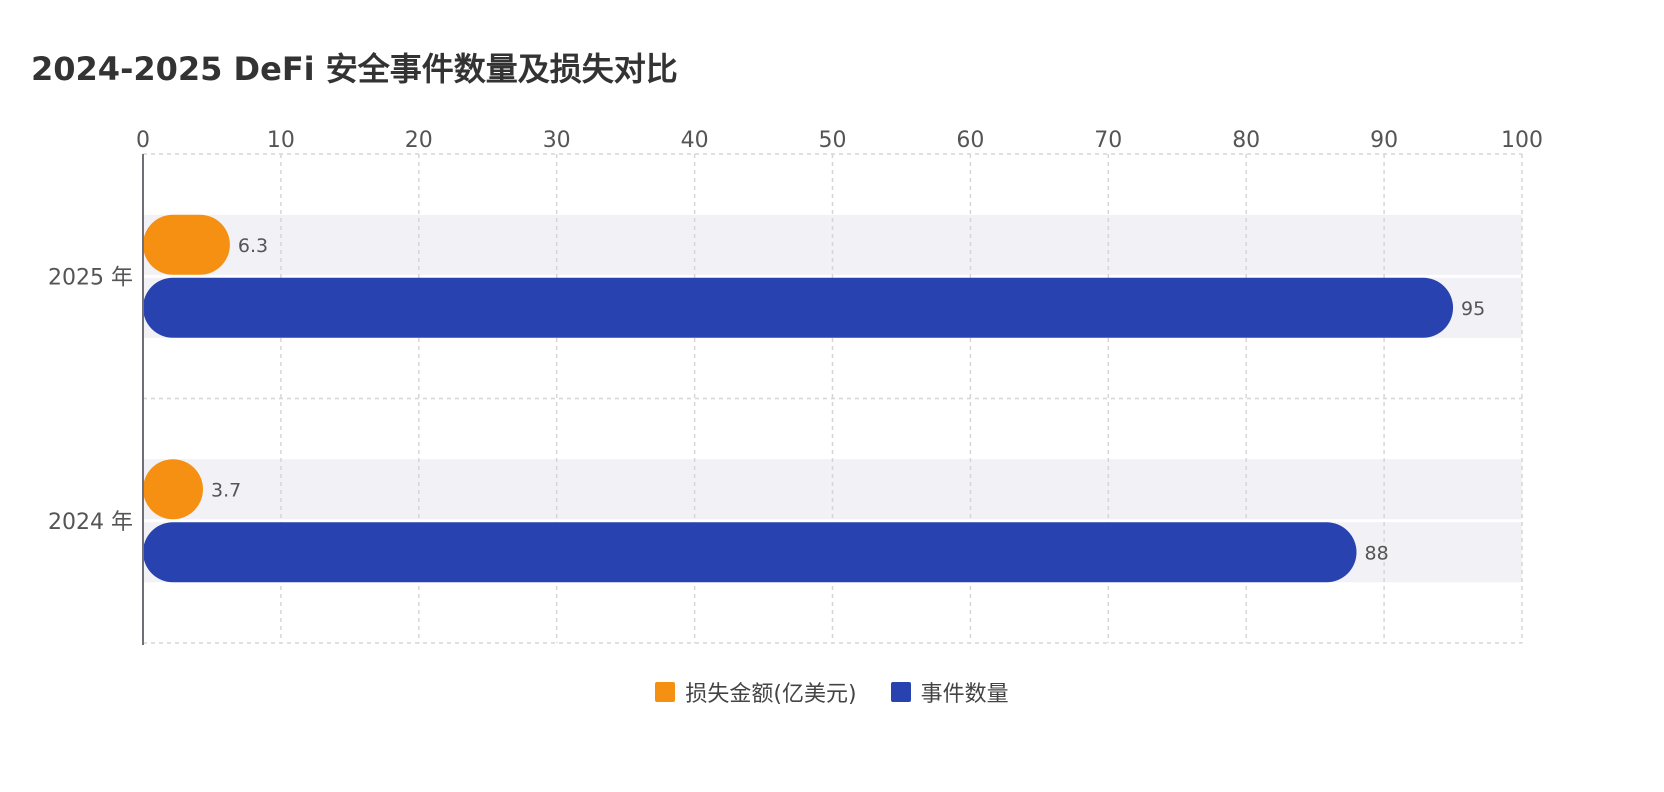 This screenshot has width=1664, height=792. What do you see at coordinates (90, 277) in the screenshot?
I see `y-category-label: 2025 年` at bounding box center [90, 277].